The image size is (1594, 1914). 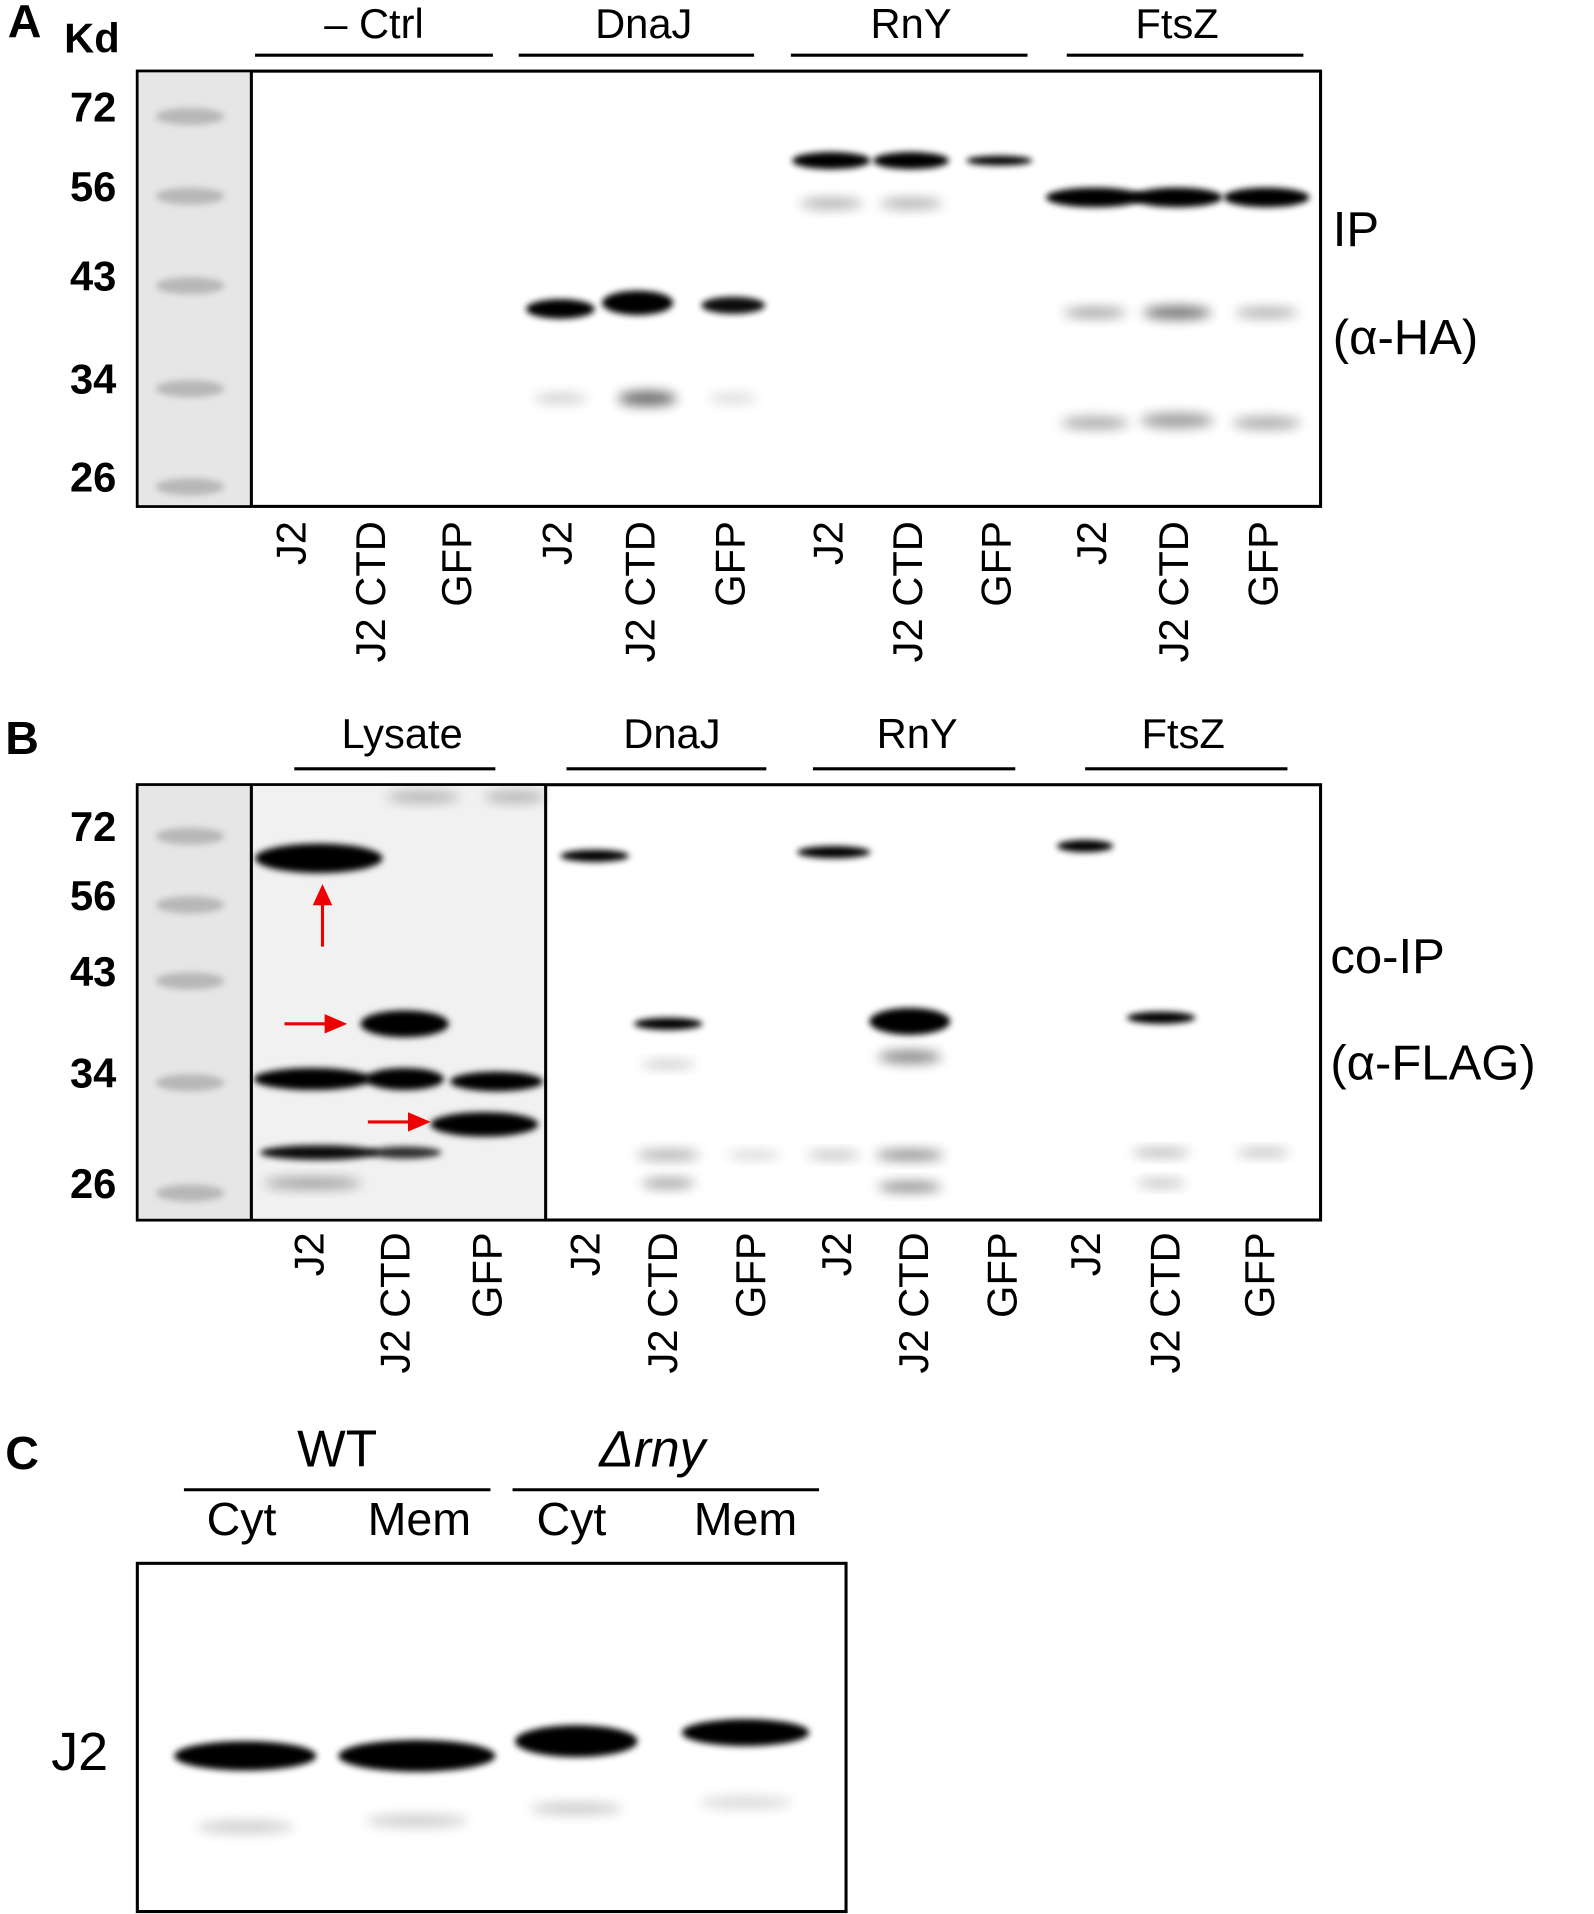 I want to click on group-label: Lysate, so click(x=402, y=733).